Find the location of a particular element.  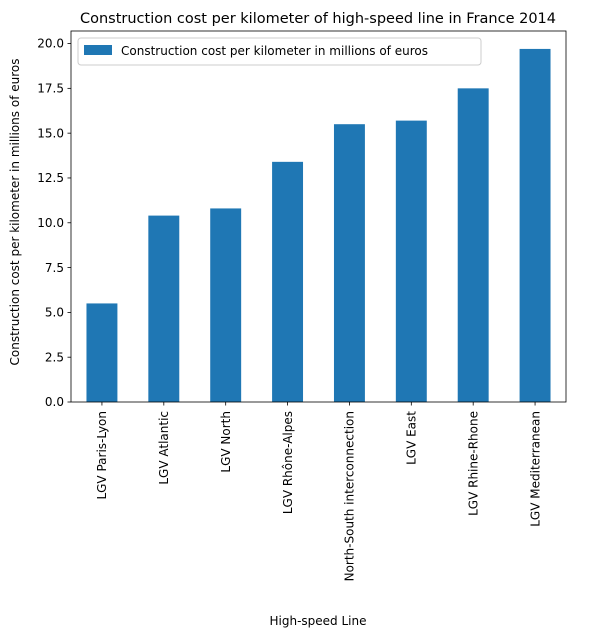

x-tick-label: LGV Paris-Lyon is located at coordinates (102, 455).